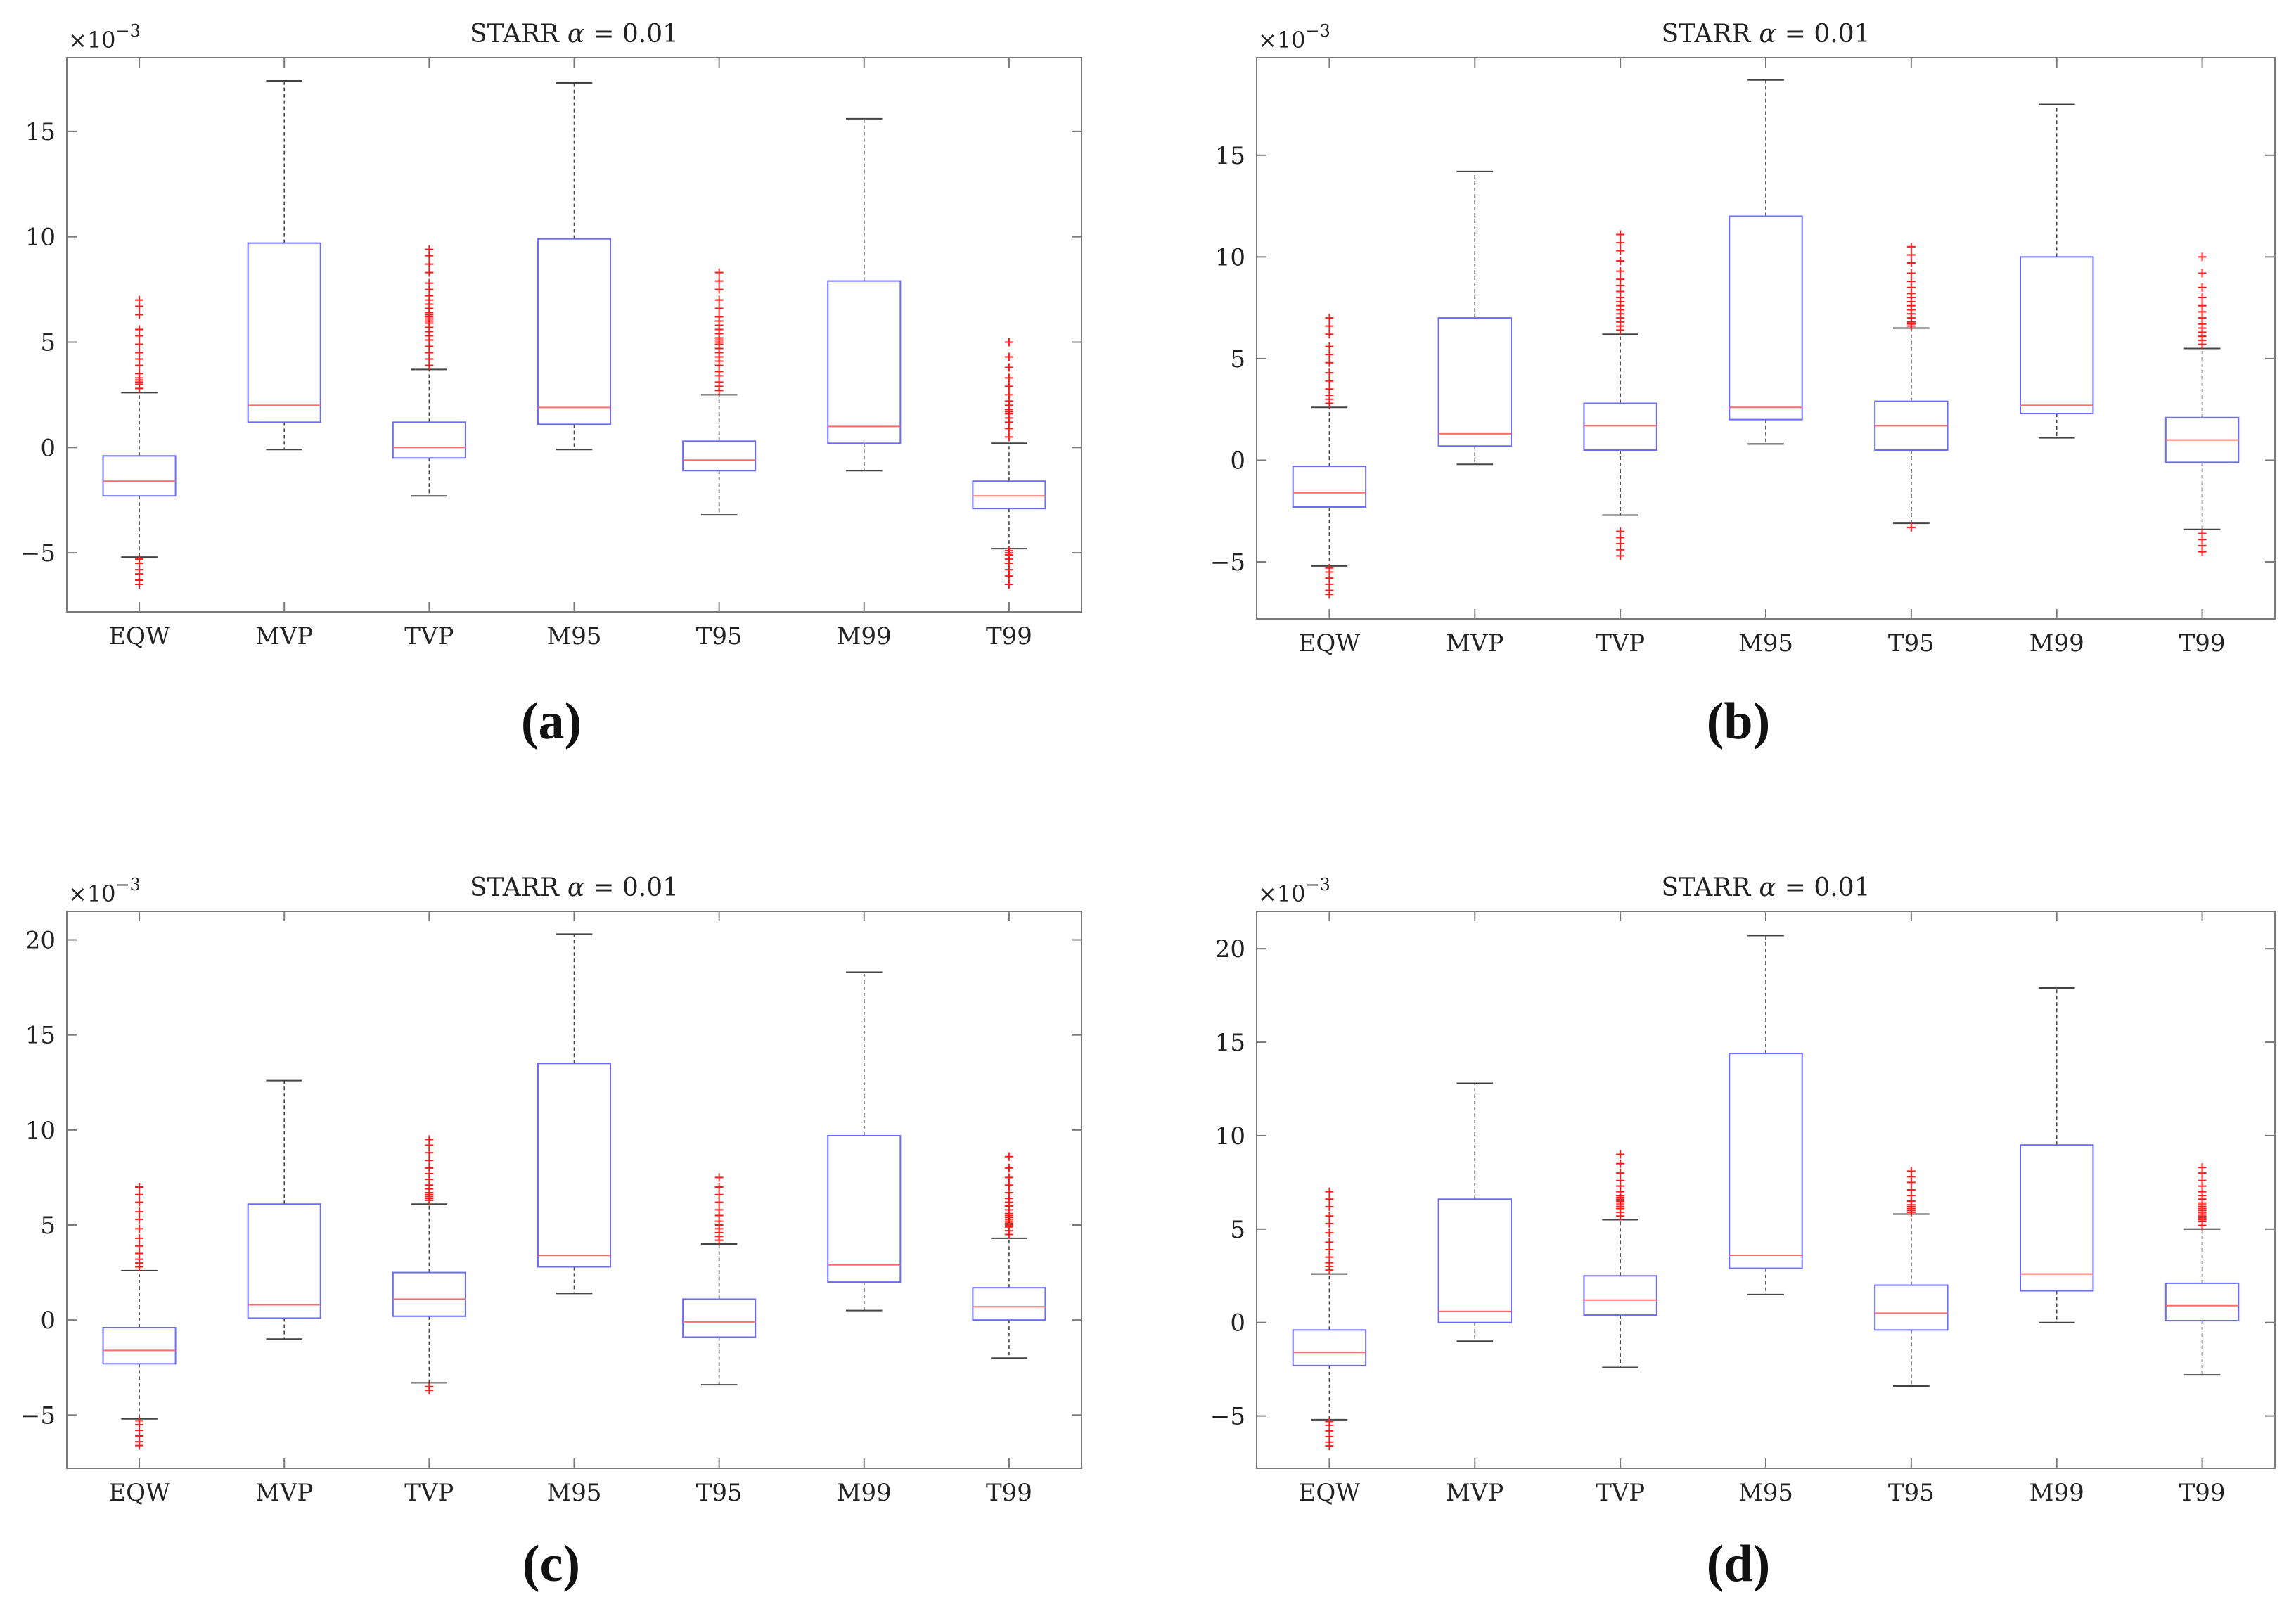  Describe the element at coordinates (1738, 721) in the screenshot. I see `panel-label-b: (b)` at that location.